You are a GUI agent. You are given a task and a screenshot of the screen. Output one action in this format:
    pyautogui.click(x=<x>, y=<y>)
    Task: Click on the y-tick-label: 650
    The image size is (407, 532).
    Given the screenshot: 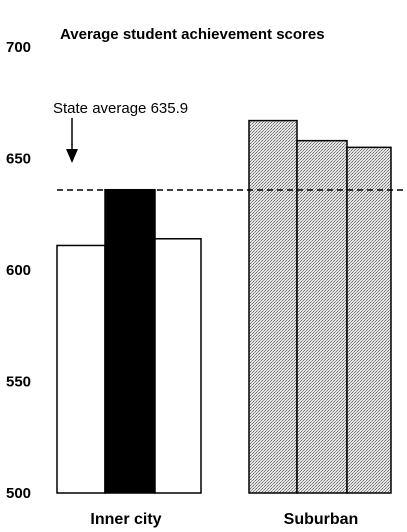 What is the action you would take?
    pyautogui.click(x=18, y=159)
    